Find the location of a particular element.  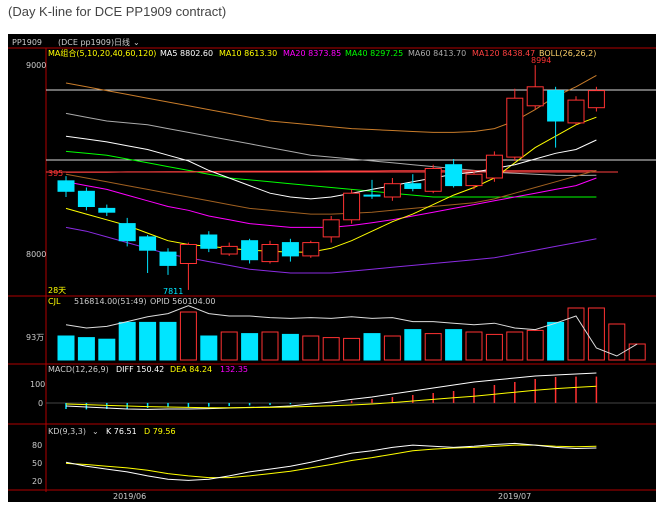

diff-line is located at coordinates (331, 391).